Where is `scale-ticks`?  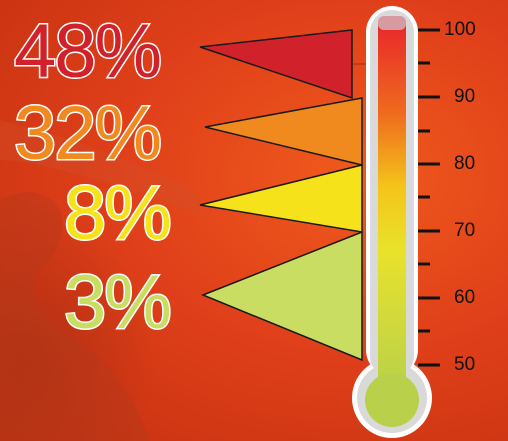
scale-ticks is located at coordinates (429, 197).